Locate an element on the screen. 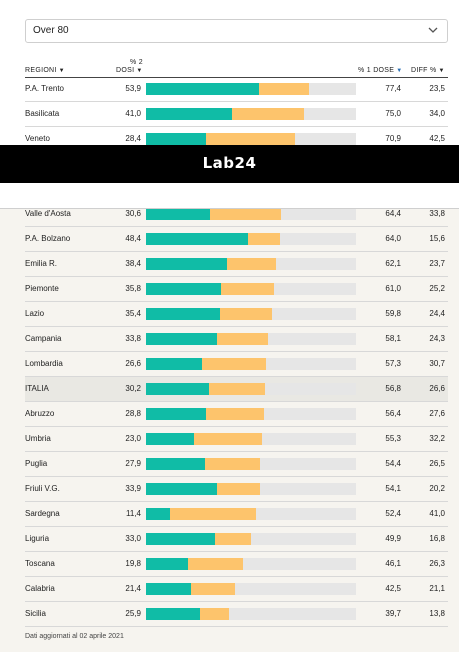  table-row: Sicilia 25,9 39,7 13,8 is located at coordinates (236, 614).